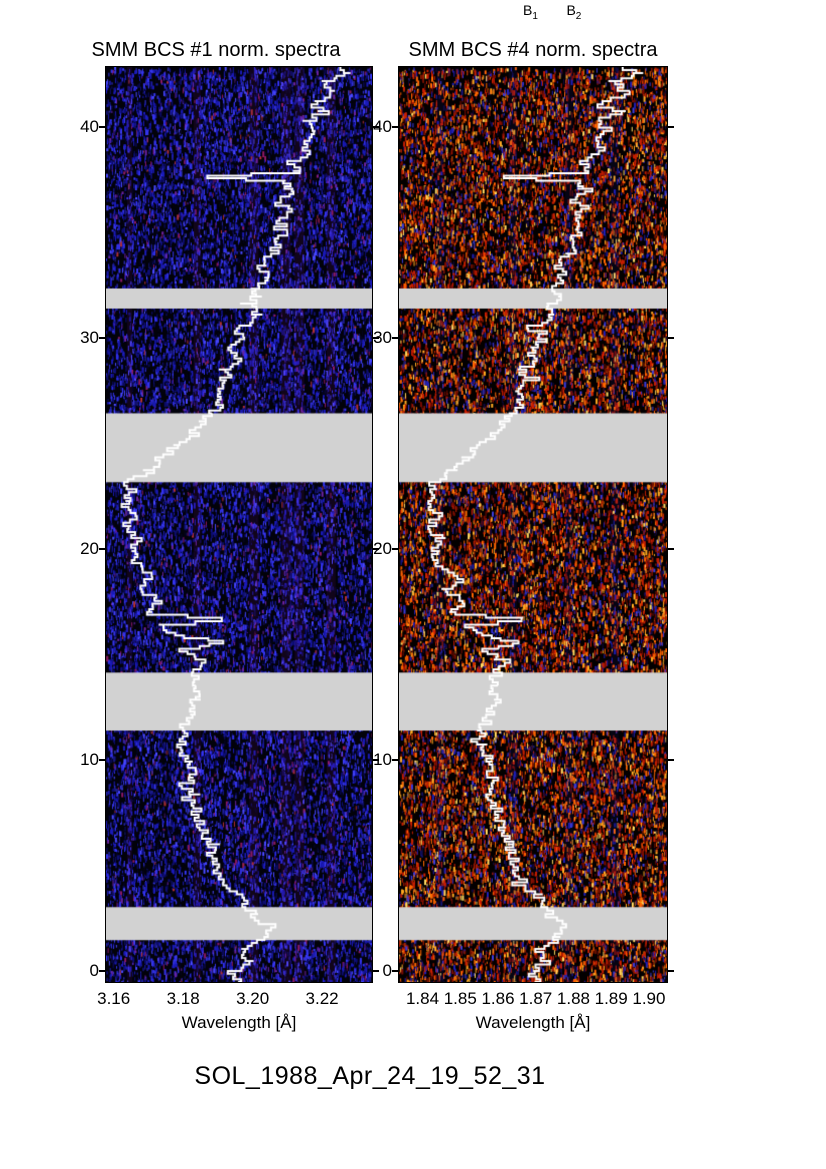  What do you see at coordinates (322, 998) in the screenshot?
I see `x-tick-label: 3.22` at bounding box center [322, 998].